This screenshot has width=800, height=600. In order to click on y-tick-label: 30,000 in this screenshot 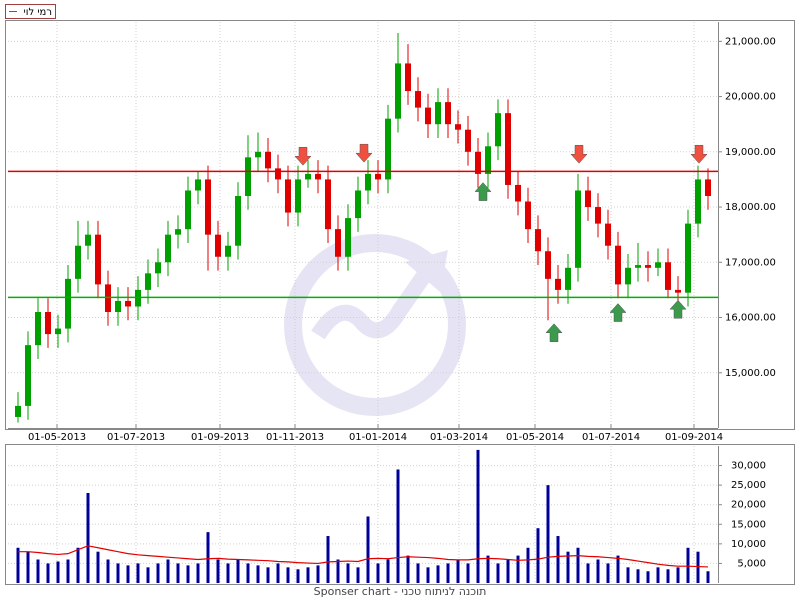, I will do `click(748, 466)`.